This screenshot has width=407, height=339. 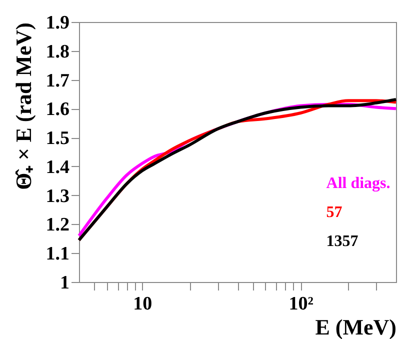 I want to click on y-tick-label: 1.7, so click(x=58, y=81).